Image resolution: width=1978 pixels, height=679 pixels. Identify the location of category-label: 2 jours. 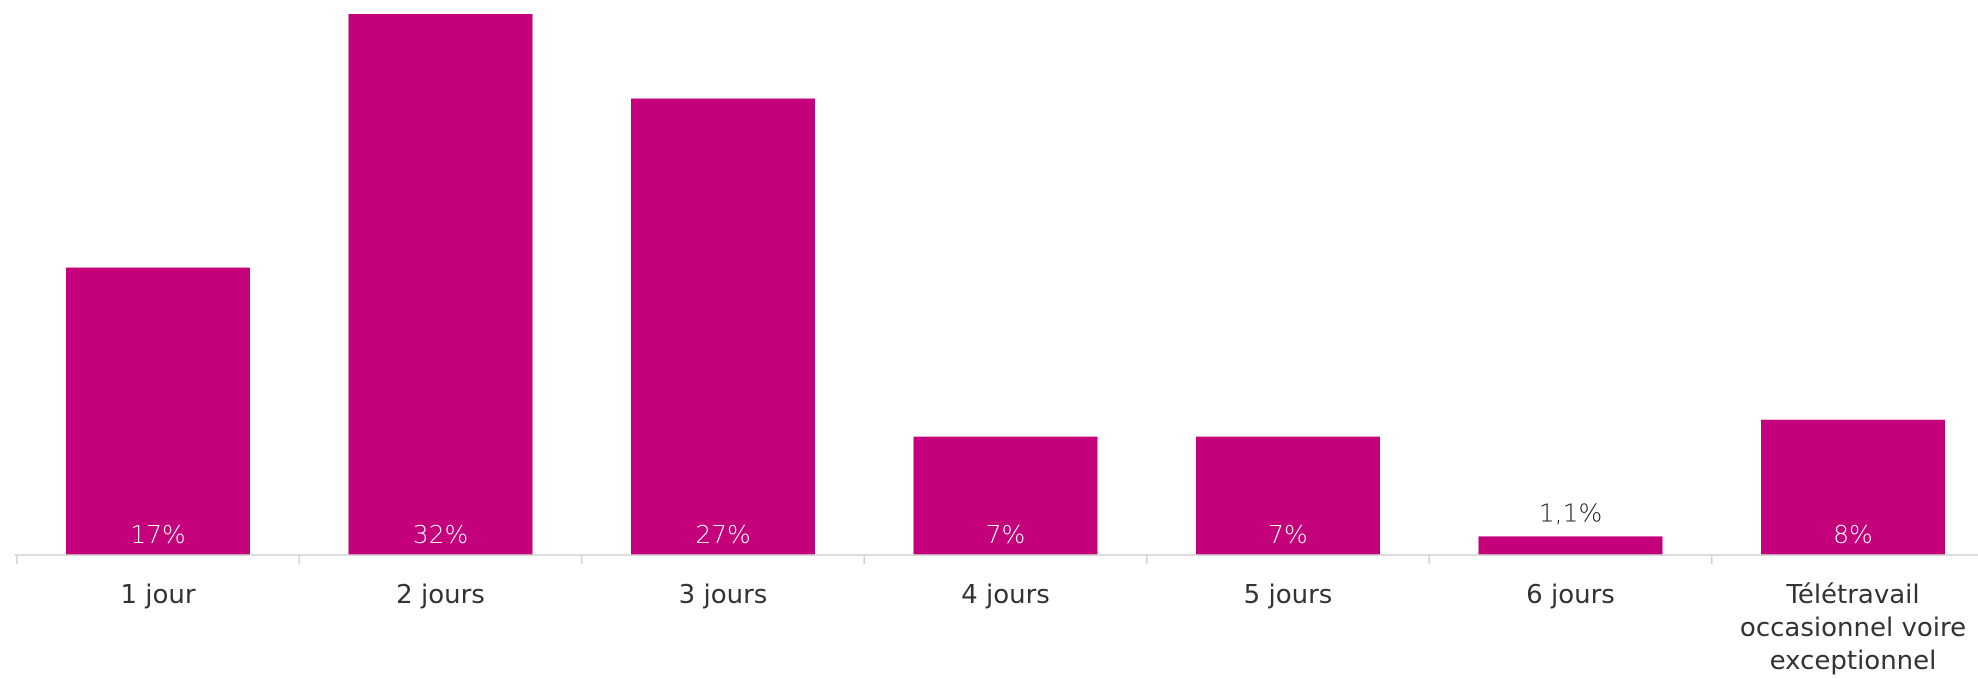
(440, 595).